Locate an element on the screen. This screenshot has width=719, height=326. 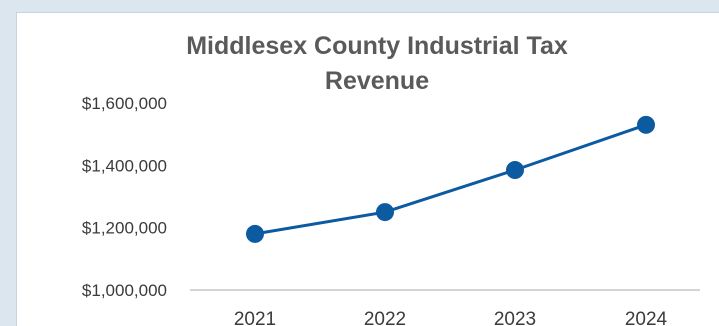
data-point-2024 is located at coordinates (646, 124).